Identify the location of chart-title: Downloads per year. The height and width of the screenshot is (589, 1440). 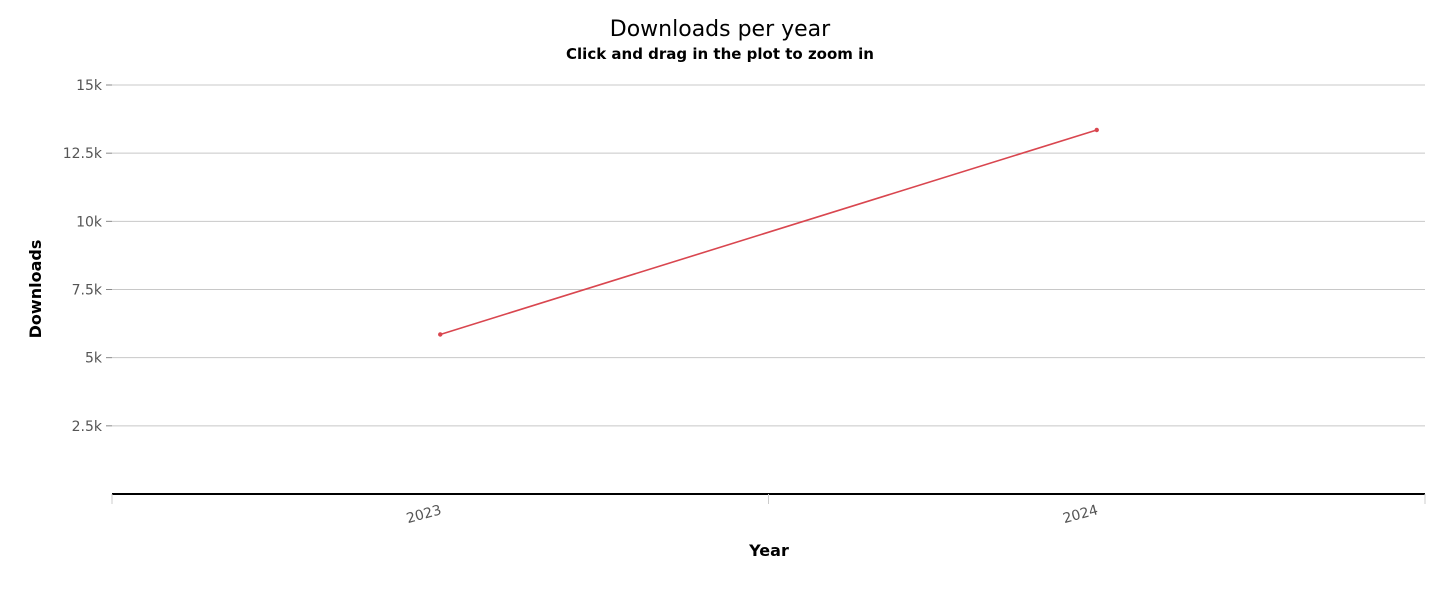
(720, 29).